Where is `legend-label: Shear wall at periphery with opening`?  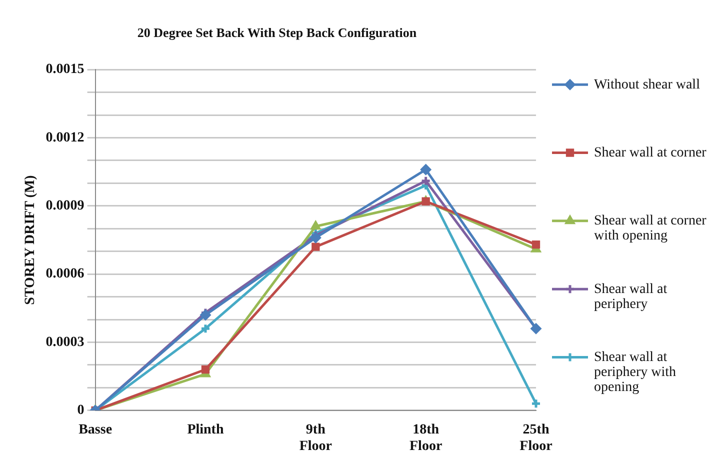 legend-label: Shear wall at periphery with opening is located at coordinates (635, 372).